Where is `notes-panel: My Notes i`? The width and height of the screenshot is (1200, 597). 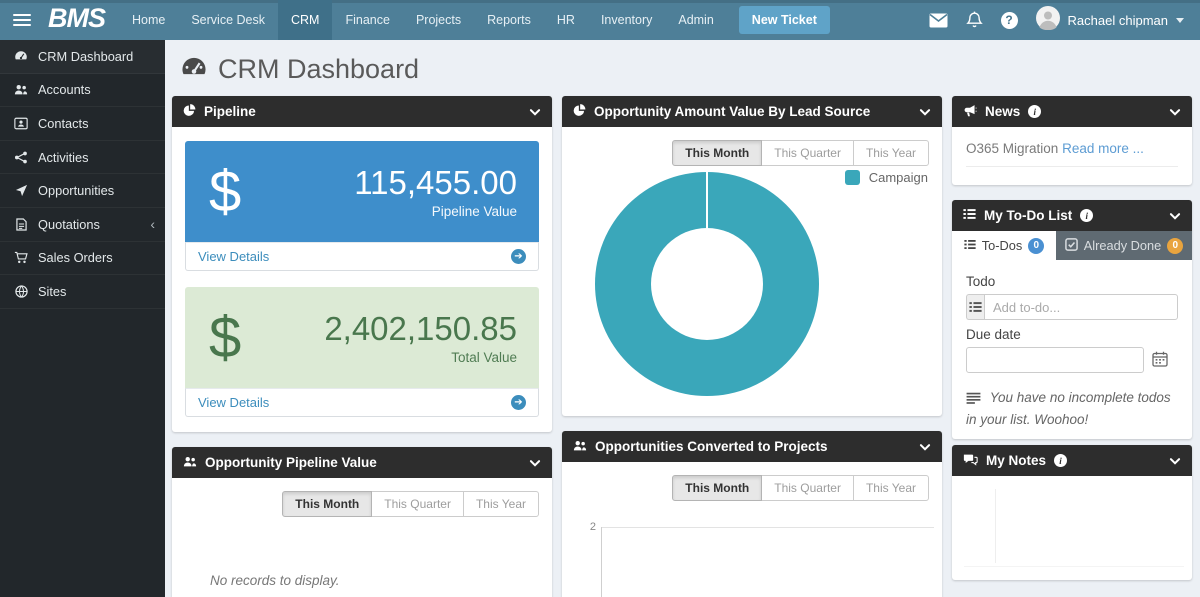 notes-panel: My Notes i is located at coordinates (1072, 513).